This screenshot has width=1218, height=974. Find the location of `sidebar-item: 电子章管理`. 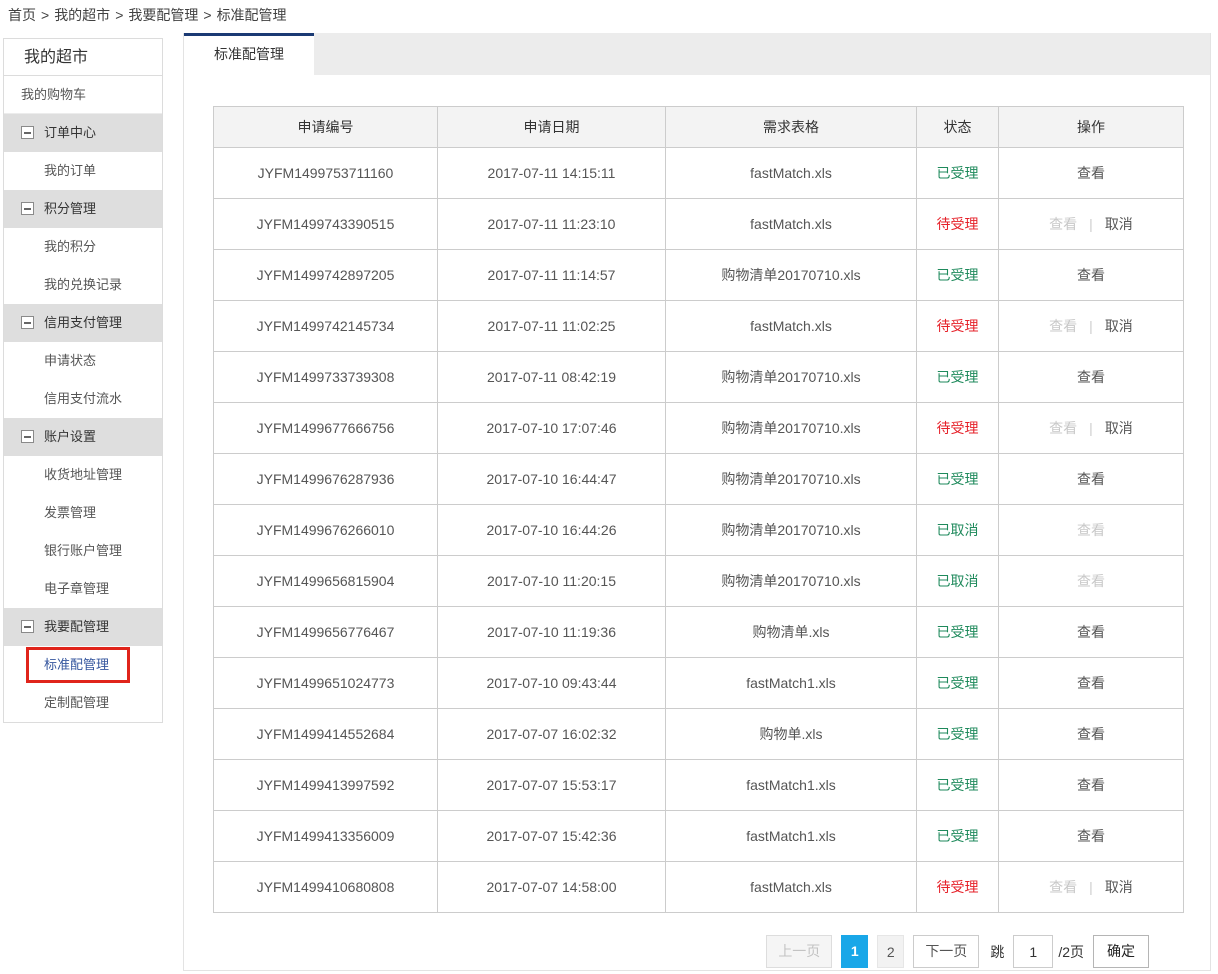

sidebar-item: 电子章管理 is located at coordinates (83, 589).